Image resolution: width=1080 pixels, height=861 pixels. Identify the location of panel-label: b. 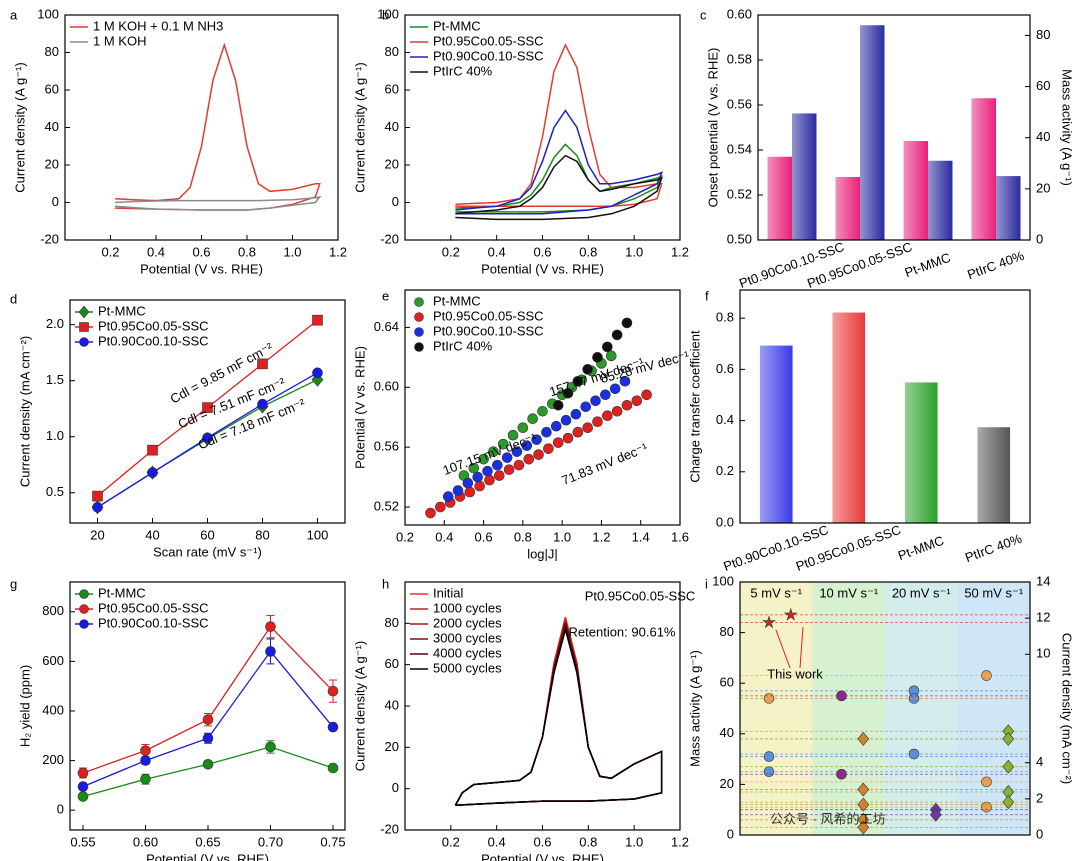
(385, 14).